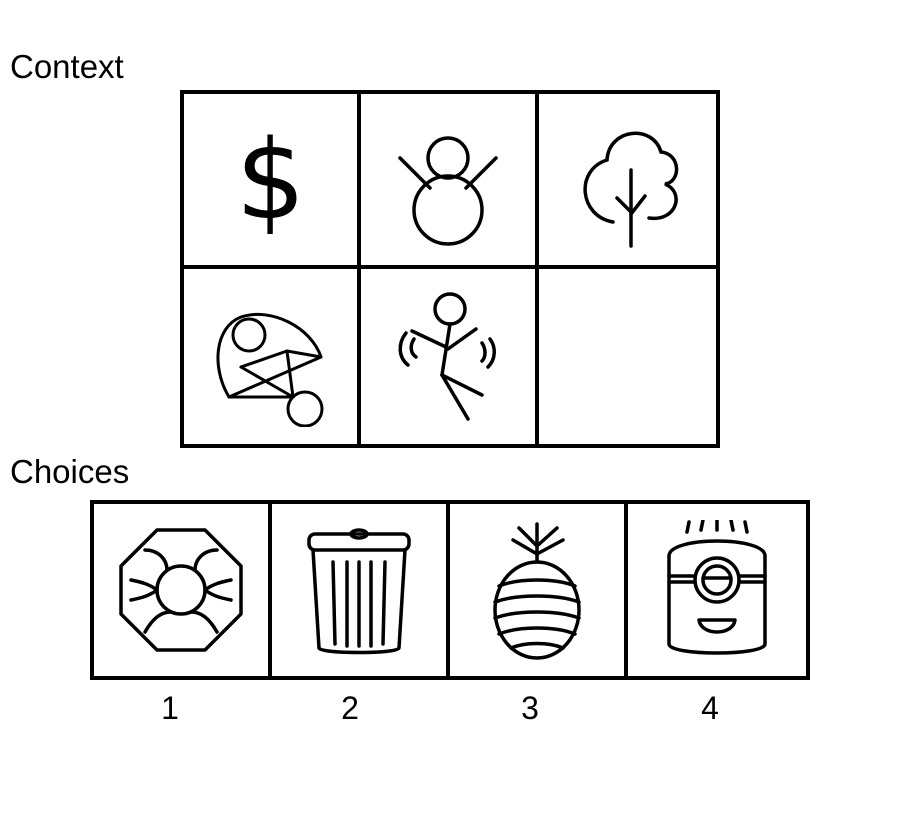 Image resolution: width=900 pixels, height=820 pixels. Describe the element at coordinates (631, 189) in the screenshot. I see `tree-icon` at that location.